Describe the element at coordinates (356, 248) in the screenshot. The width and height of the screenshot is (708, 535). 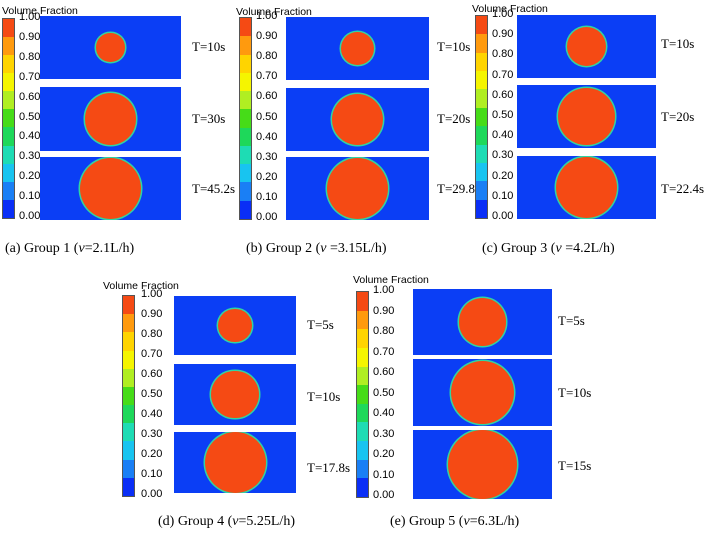
I see `caption-text: =3.15L/h)` at that location.